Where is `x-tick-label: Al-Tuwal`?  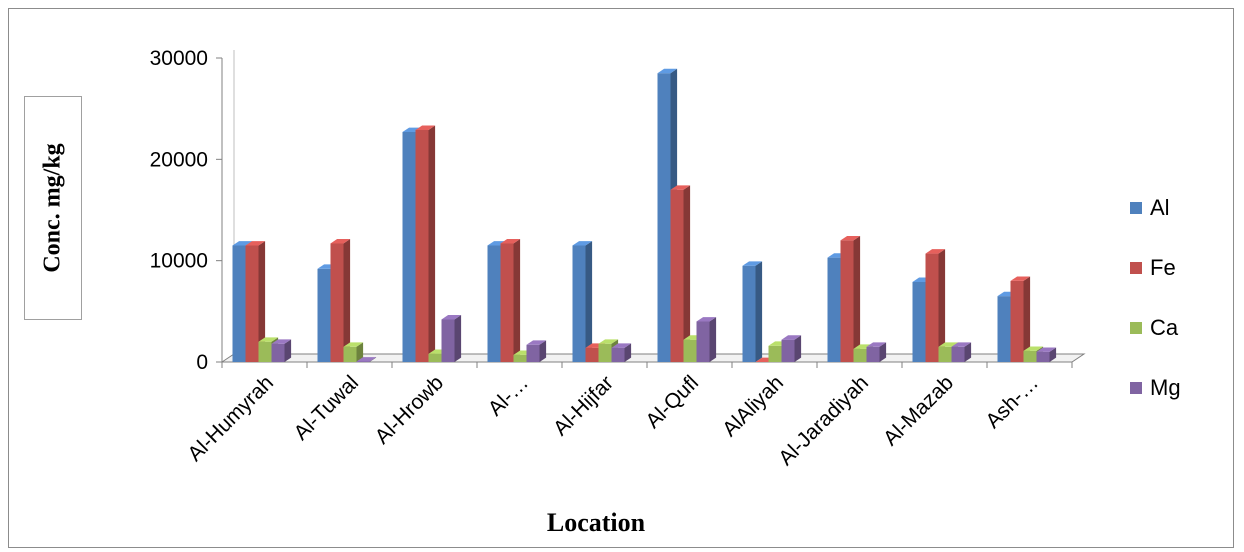
x-tick-label: Al-Tuwal is located at coordinates (326, 407).